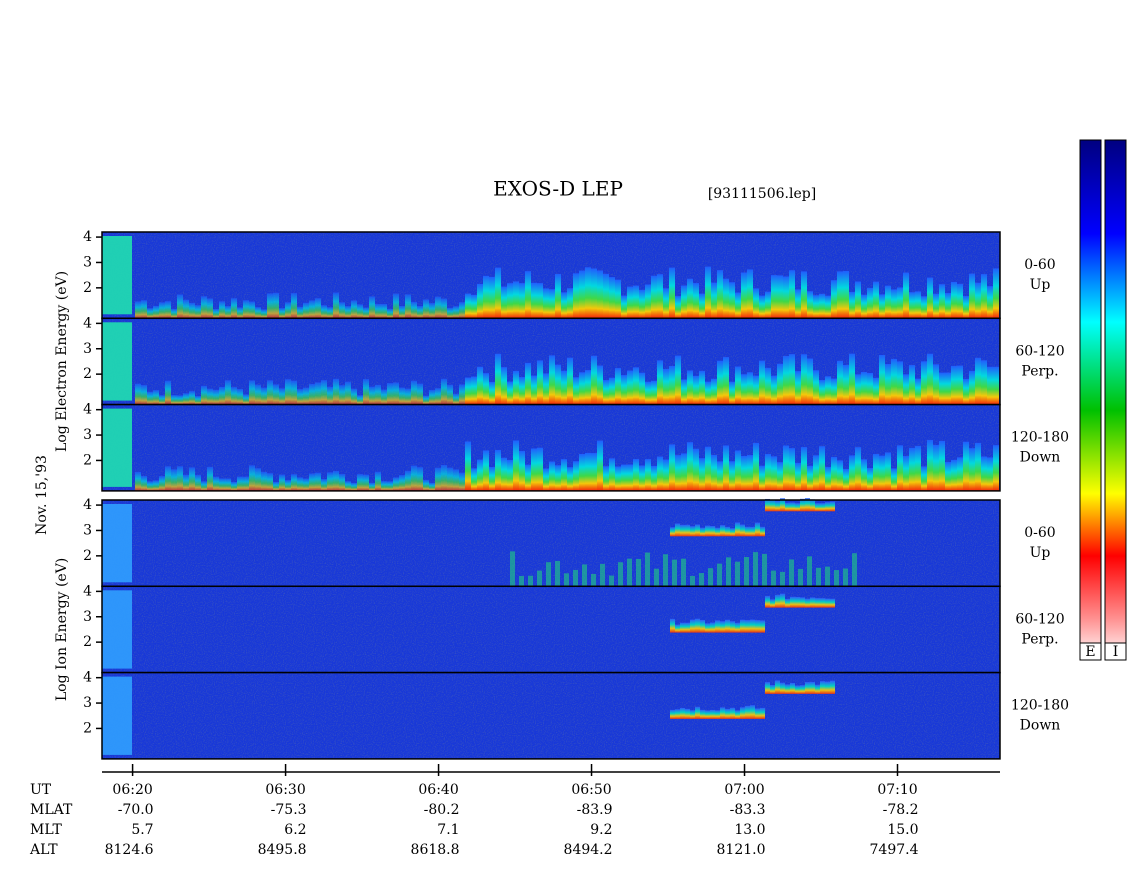  Describe the element at coordinates (901, 810) in the screenshot. I see `ephemeris-value: -78.2` at that location.